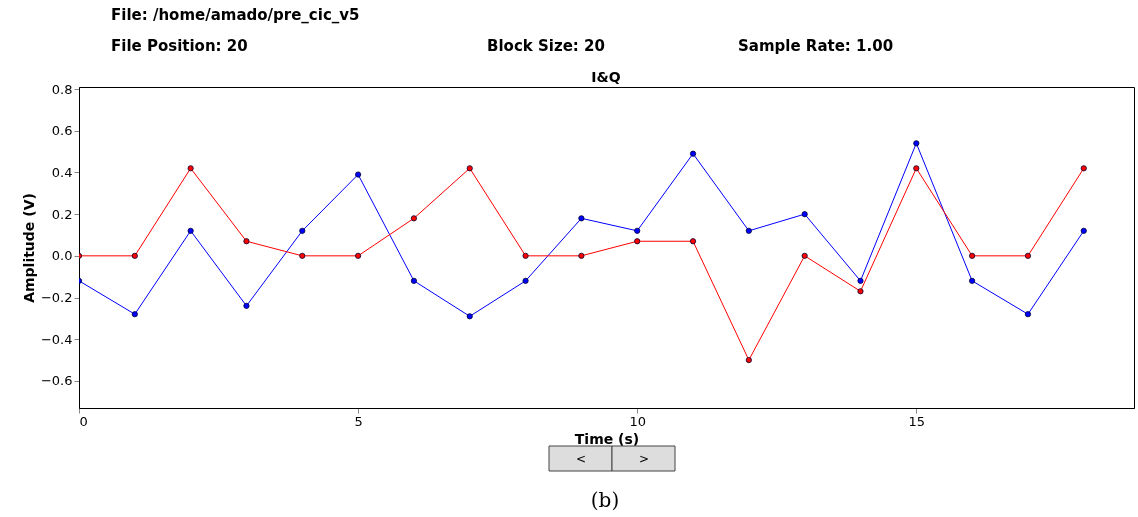 The height and width of the screenshot is (517, 1138). What do you see at coordinates (606, 77) in the screenshot?
I see `chart-title: I&Q` at bounding box center [606, 77].